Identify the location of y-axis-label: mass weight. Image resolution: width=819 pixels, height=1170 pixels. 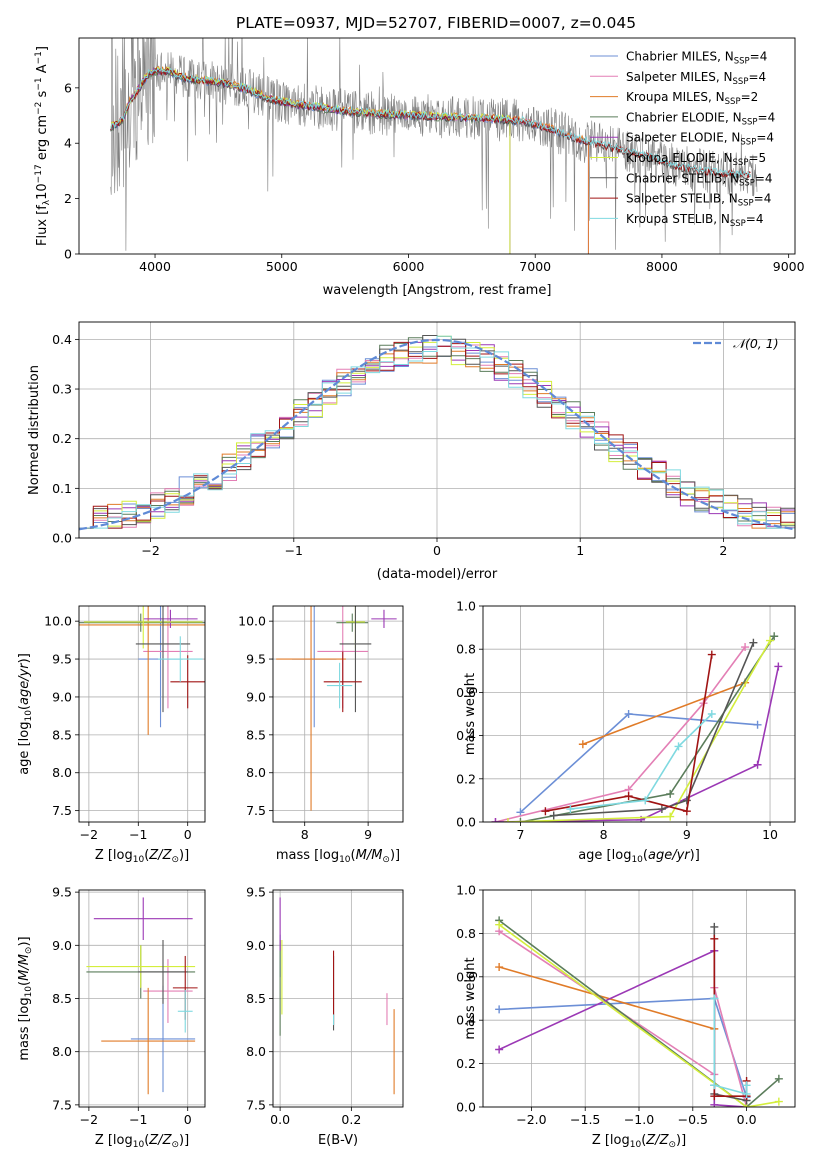
(470, 714).